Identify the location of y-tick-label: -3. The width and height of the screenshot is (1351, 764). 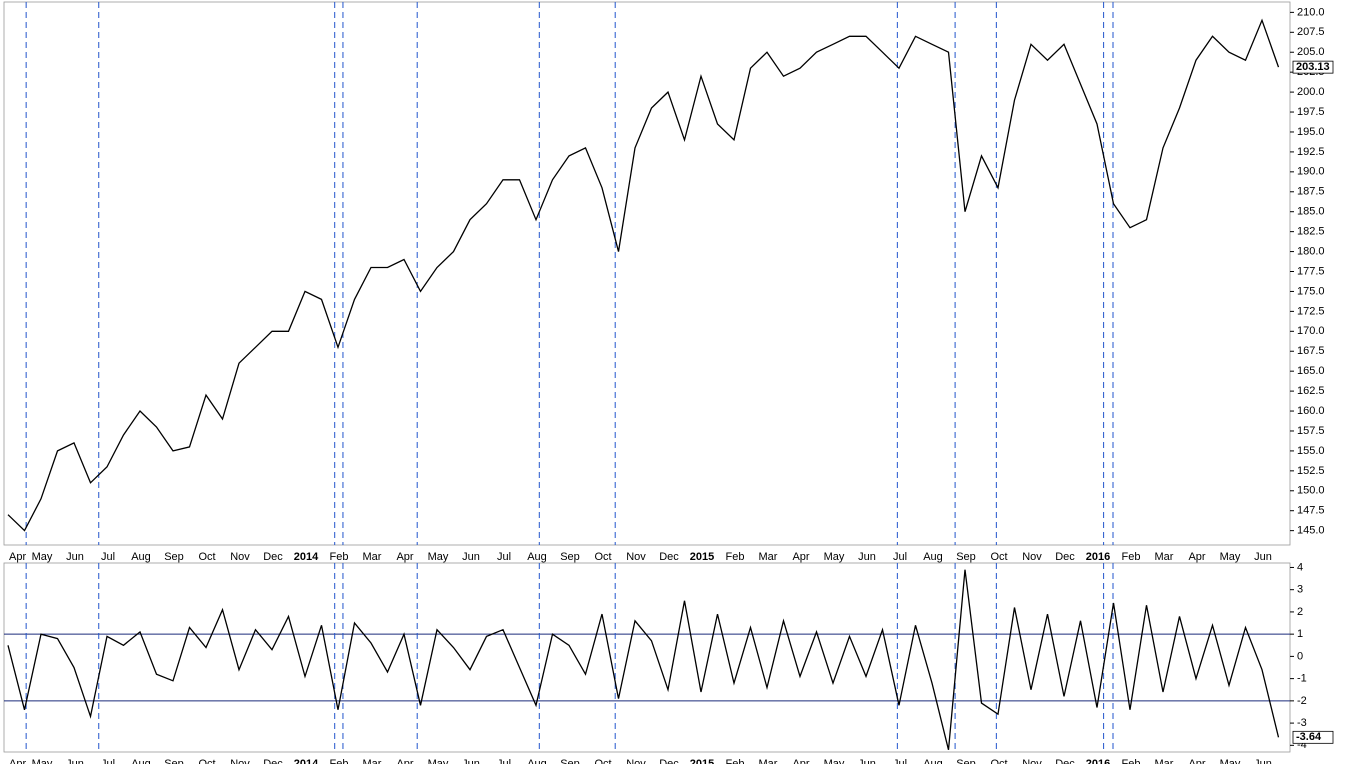
(1302, 723).